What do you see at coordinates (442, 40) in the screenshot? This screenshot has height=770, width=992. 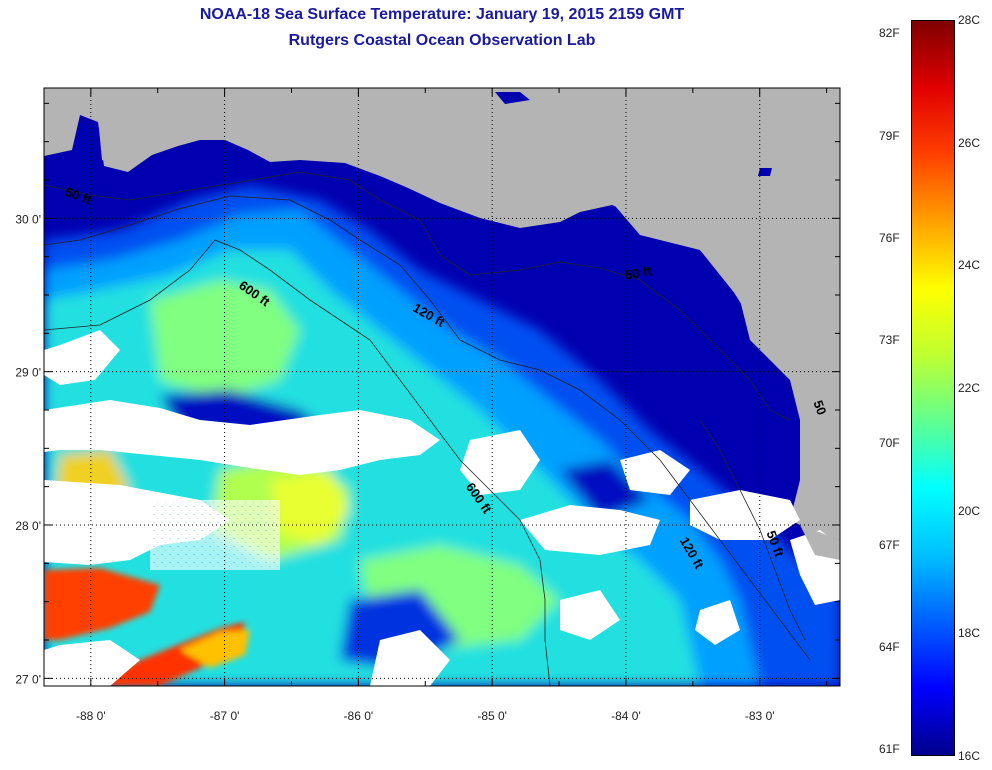 I see `map-subtitle: Rutgers Coastal Ocean Observation Lab` at bounding box center [442, 40].